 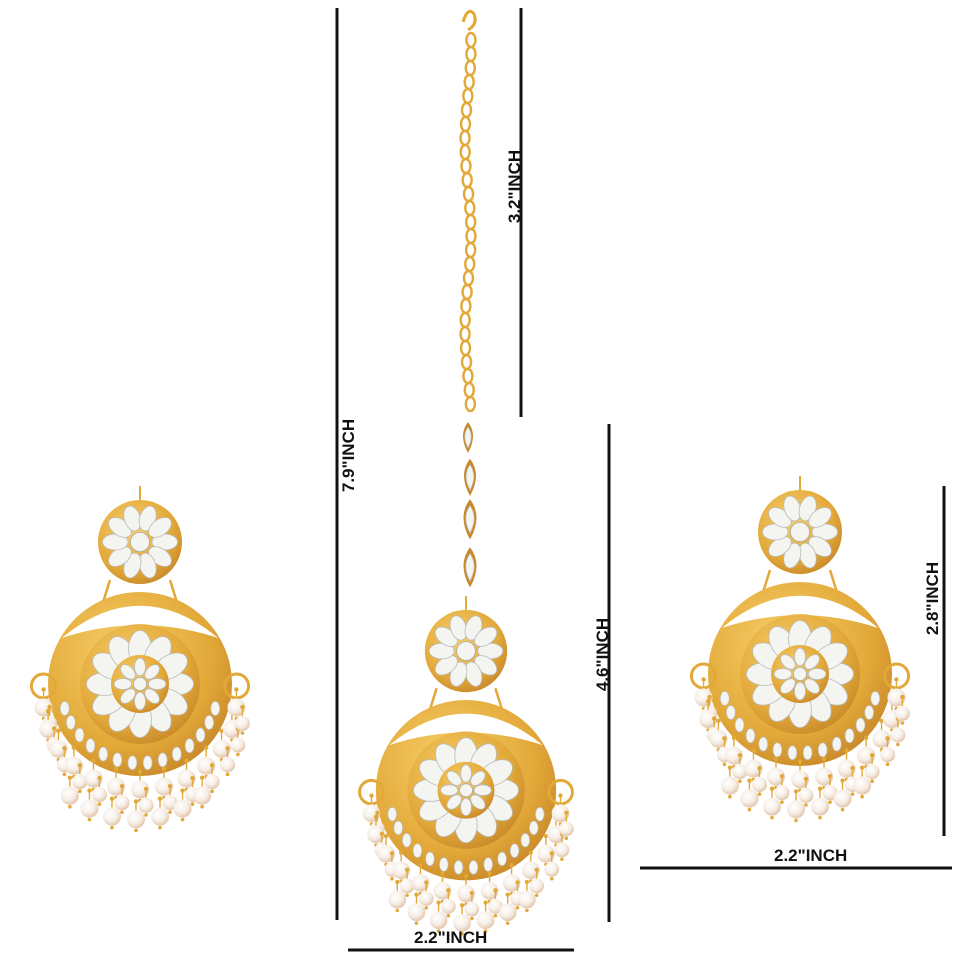 I want to click on right-earring, so click(x=800, y=649).